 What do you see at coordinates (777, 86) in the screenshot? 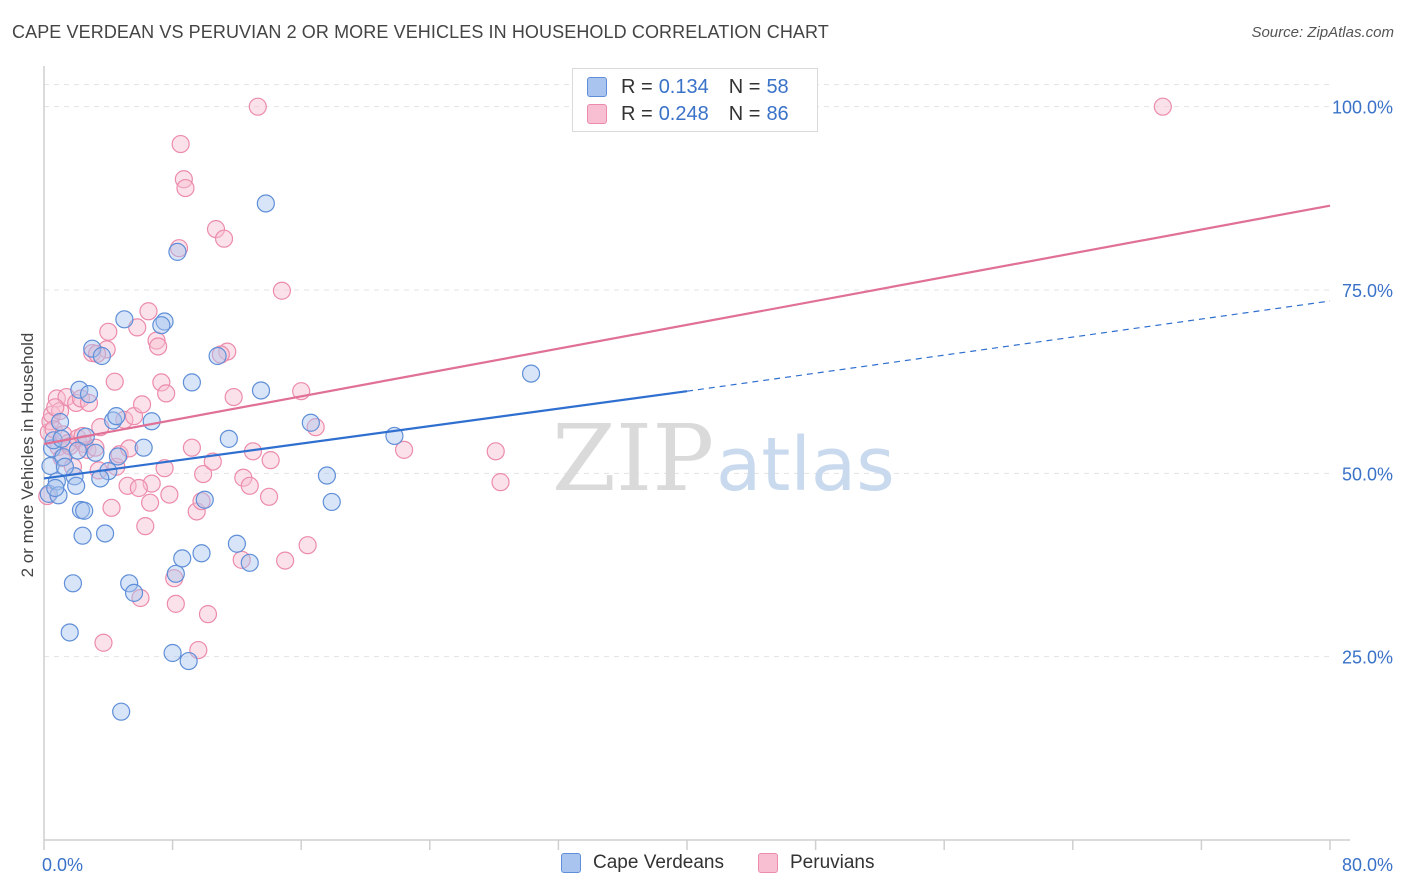
I see `n-value: 58` at bounding box center [777, 86].